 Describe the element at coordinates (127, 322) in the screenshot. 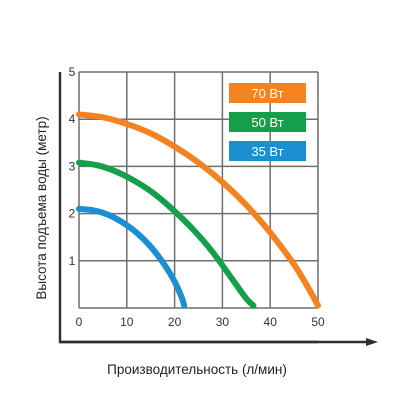

I see `x-tick-label: 10` at that location.